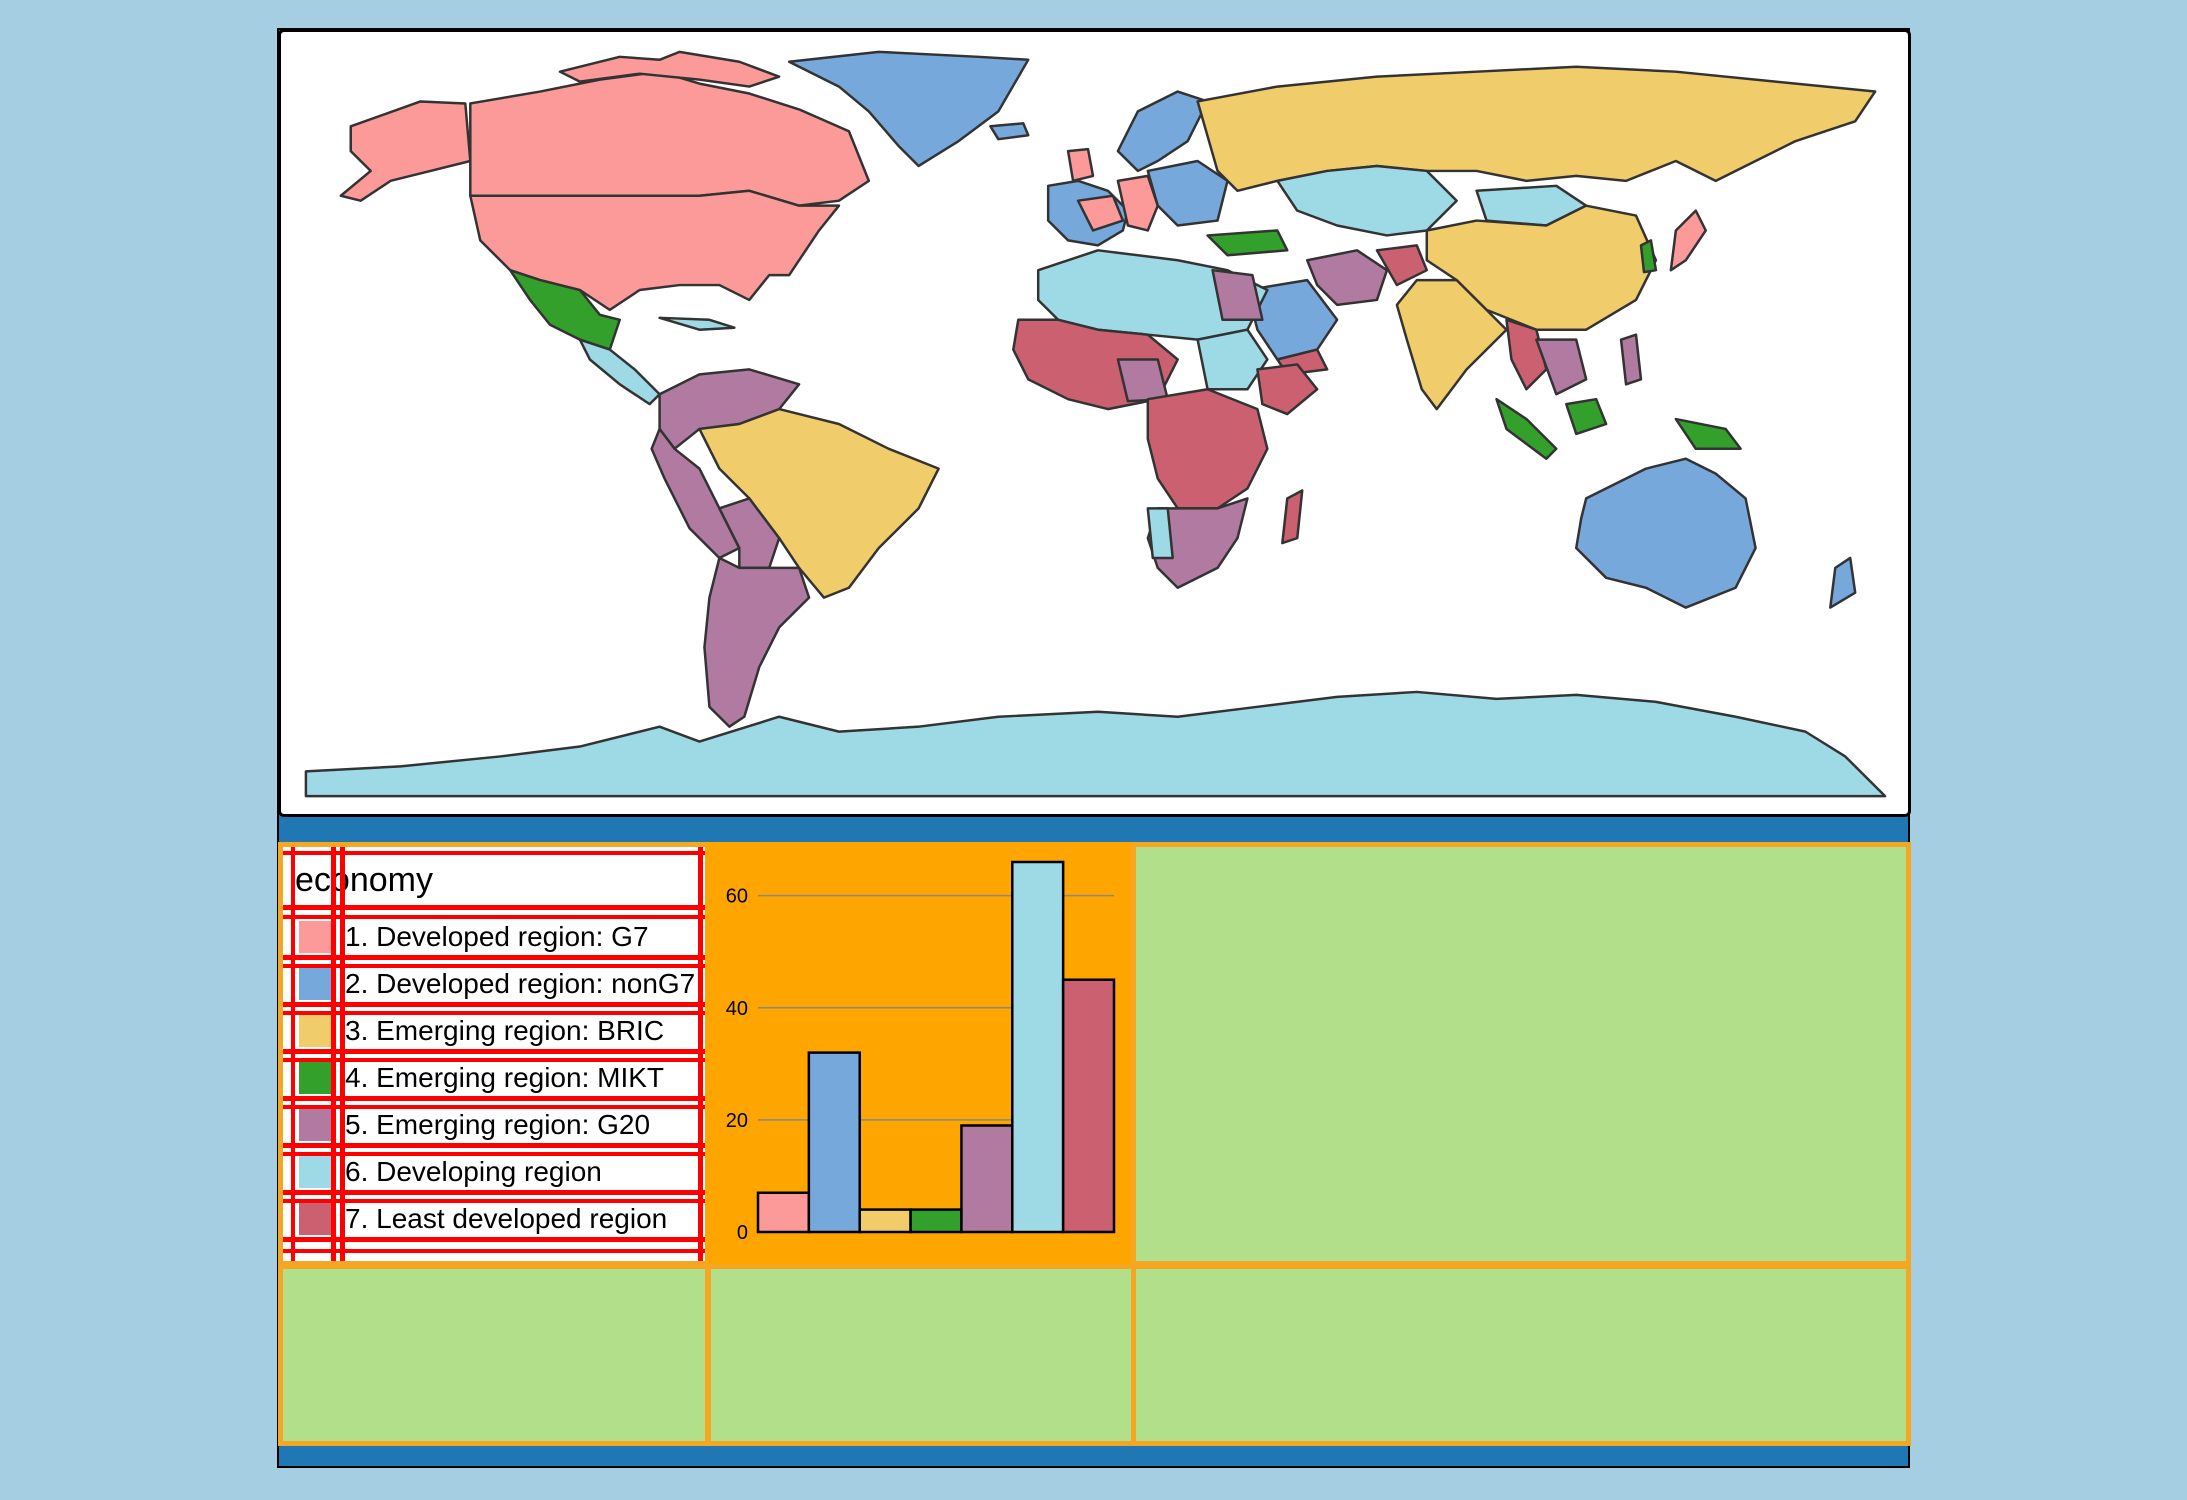  Describe the element at coordinates (1207, 449) in the screenshot. I see `map-region-central-africa` at that location.